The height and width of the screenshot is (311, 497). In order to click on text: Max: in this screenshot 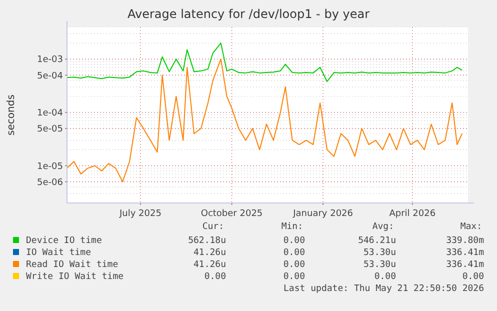, I will do `click(471, 227)`.